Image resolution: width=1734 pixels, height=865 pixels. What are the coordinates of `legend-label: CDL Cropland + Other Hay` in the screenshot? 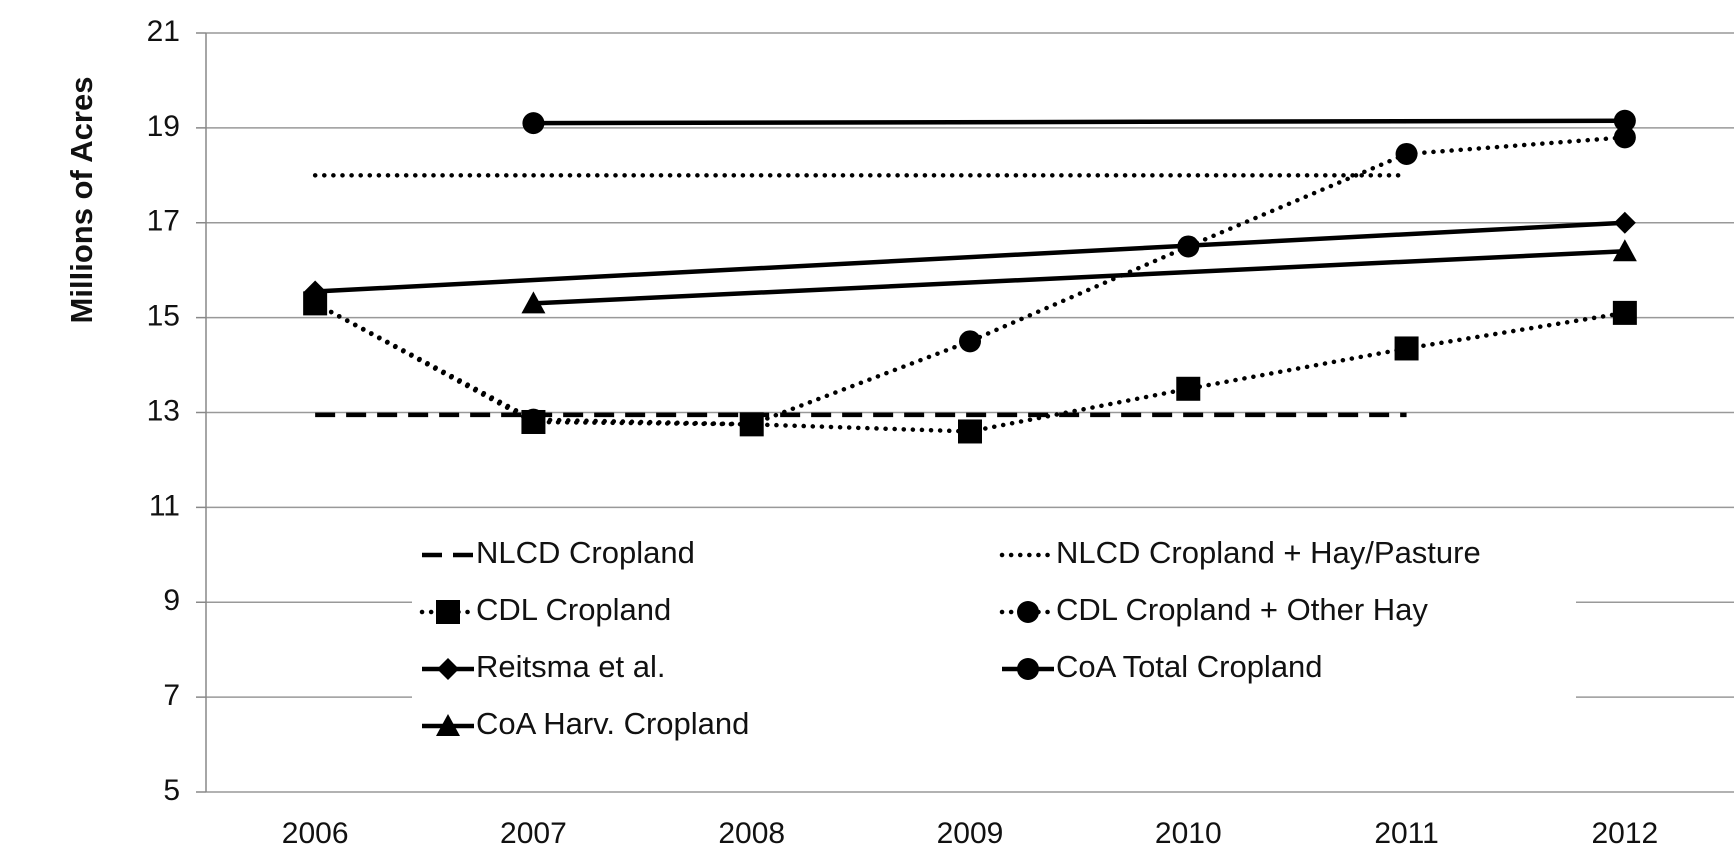 It's located at (1242, 609).